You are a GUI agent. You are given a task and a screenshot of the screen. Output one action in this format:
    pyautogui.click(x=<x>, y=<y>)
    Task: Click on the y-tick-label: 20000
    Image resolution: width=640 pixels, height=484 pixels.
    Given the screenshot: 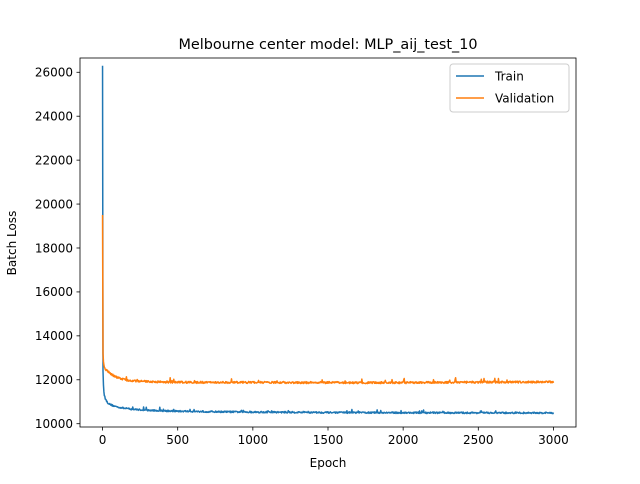 What is the action you would take?
    pyautogui.click(x=54, y=204)
    